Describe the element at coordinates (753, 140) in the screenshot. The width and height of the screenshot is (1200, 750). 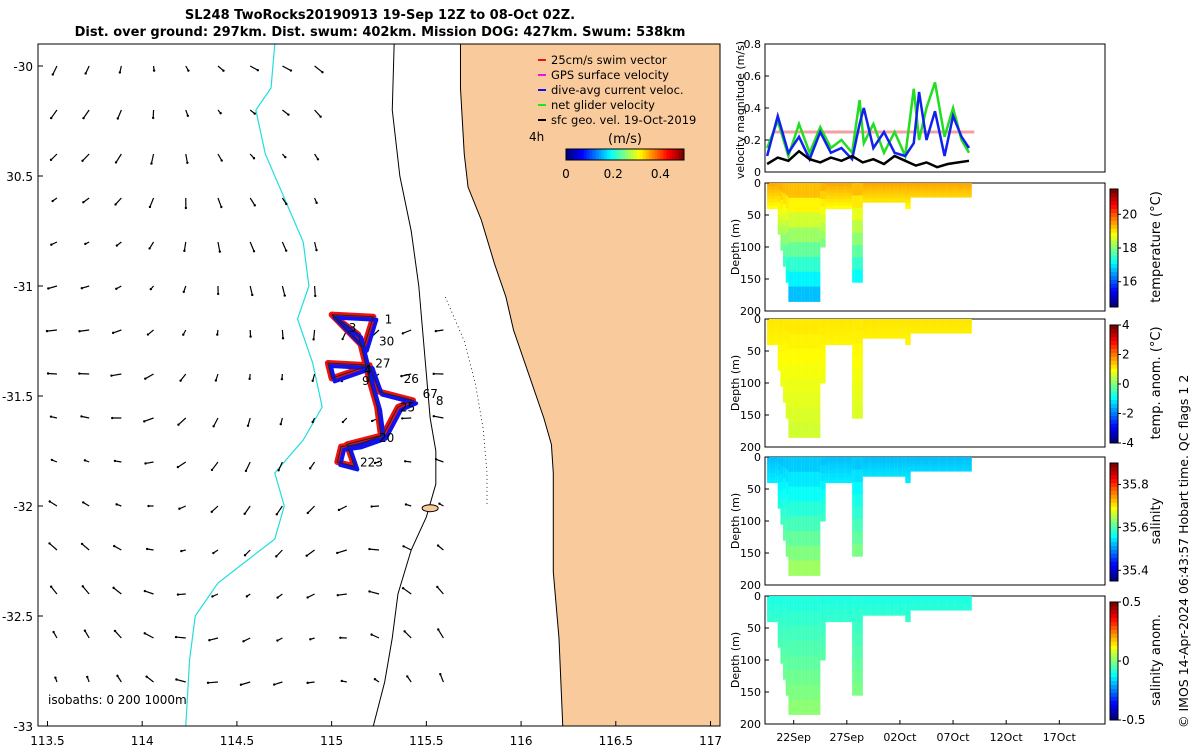
I see `velocity-ytick-label: 0.2` at that location.